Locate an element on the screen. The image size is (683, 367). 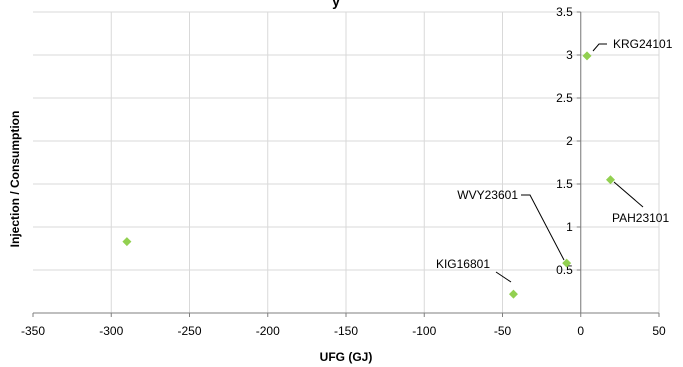
y-tick-label: 1 is located at coordinates (569, 227).